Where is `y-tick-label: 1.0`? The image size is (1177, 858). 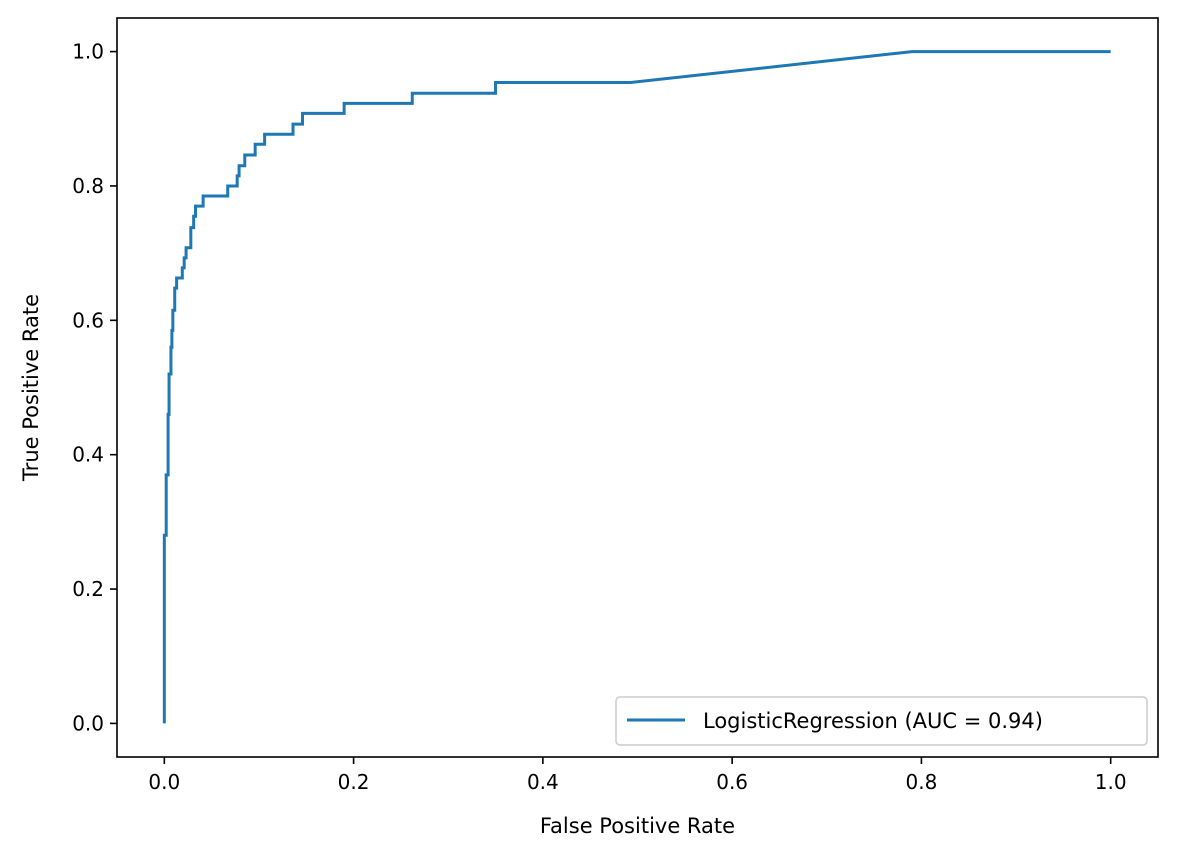 y-tick-label: 1.0 is located at coordinates (88, 52).